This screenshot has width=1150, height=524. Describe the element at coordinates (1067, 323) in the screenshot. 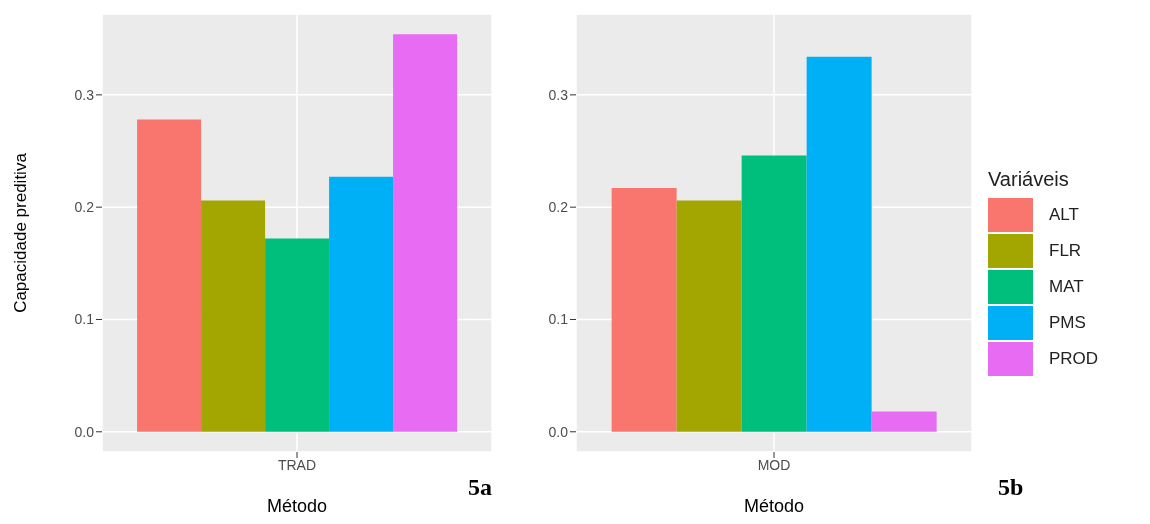

I see `legend-label: PMS` at that location.